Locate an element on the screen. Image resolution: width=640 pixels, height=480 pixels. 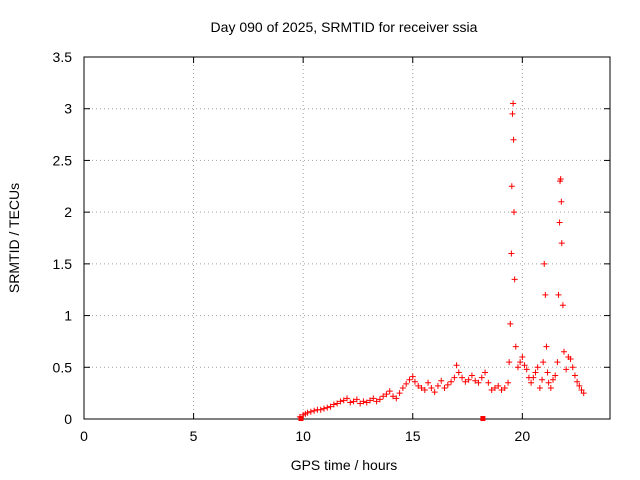
x-axis-label: GPS time / hours is located at coordinates (344, 465).